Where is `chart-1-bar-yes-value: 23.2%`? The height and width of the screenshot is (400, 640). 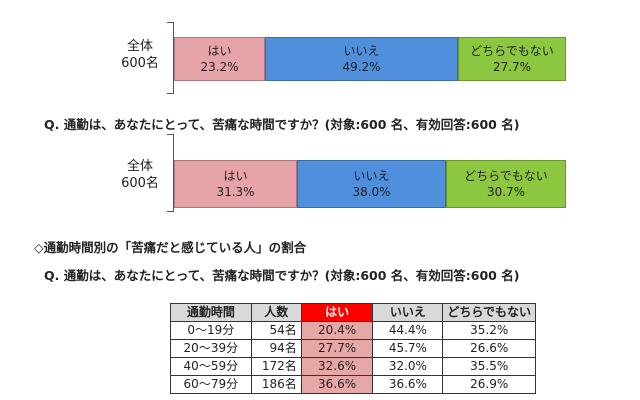
chart-1-bar-yes-value: 23.2% is located at coordinates (219, 67).